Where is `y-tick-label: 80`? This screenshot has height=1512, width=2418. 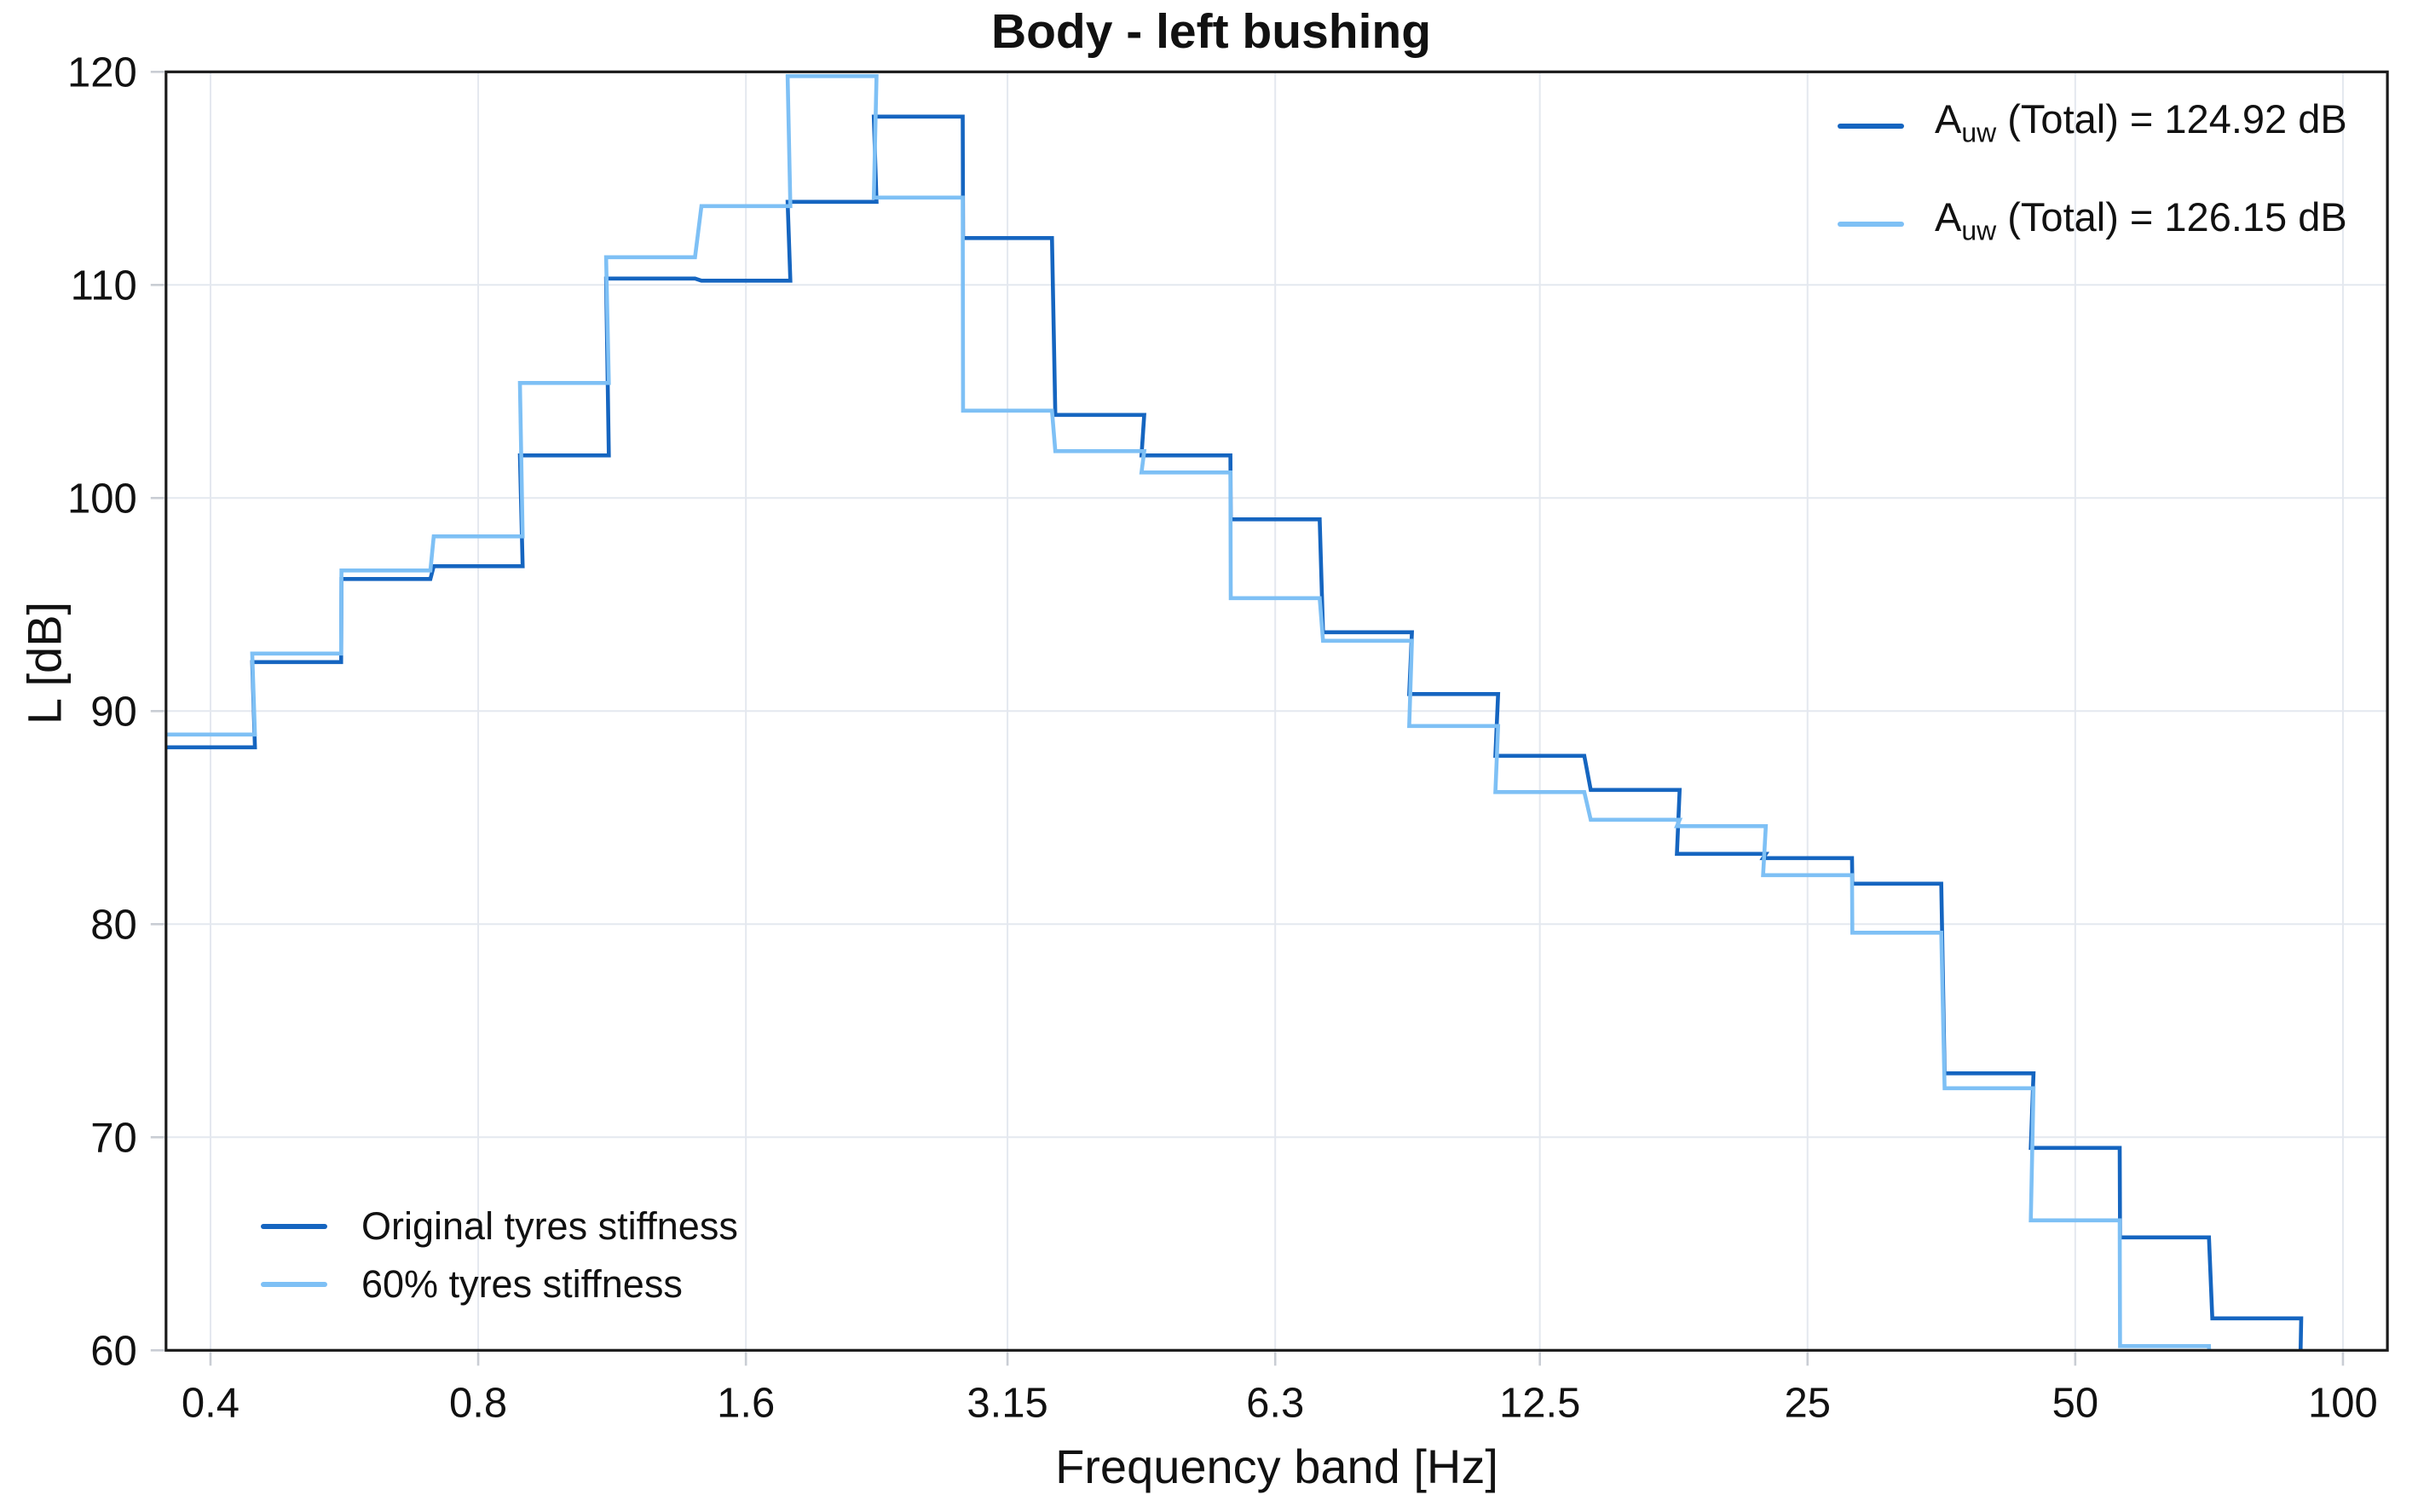 y-tick-label: 80 is located at coordinates (113, 925).